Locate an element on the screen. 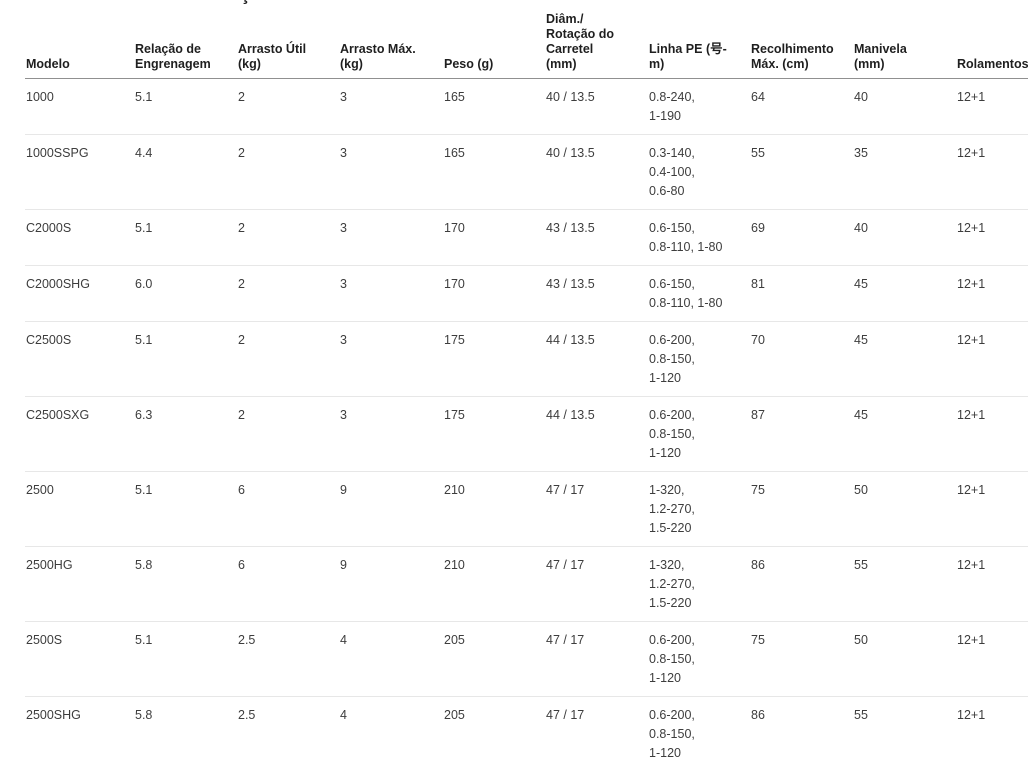 The height and width of the screenshot is (760, 1028). cell-gear_ratio: 6.0 is located at coordinates (185, 293).